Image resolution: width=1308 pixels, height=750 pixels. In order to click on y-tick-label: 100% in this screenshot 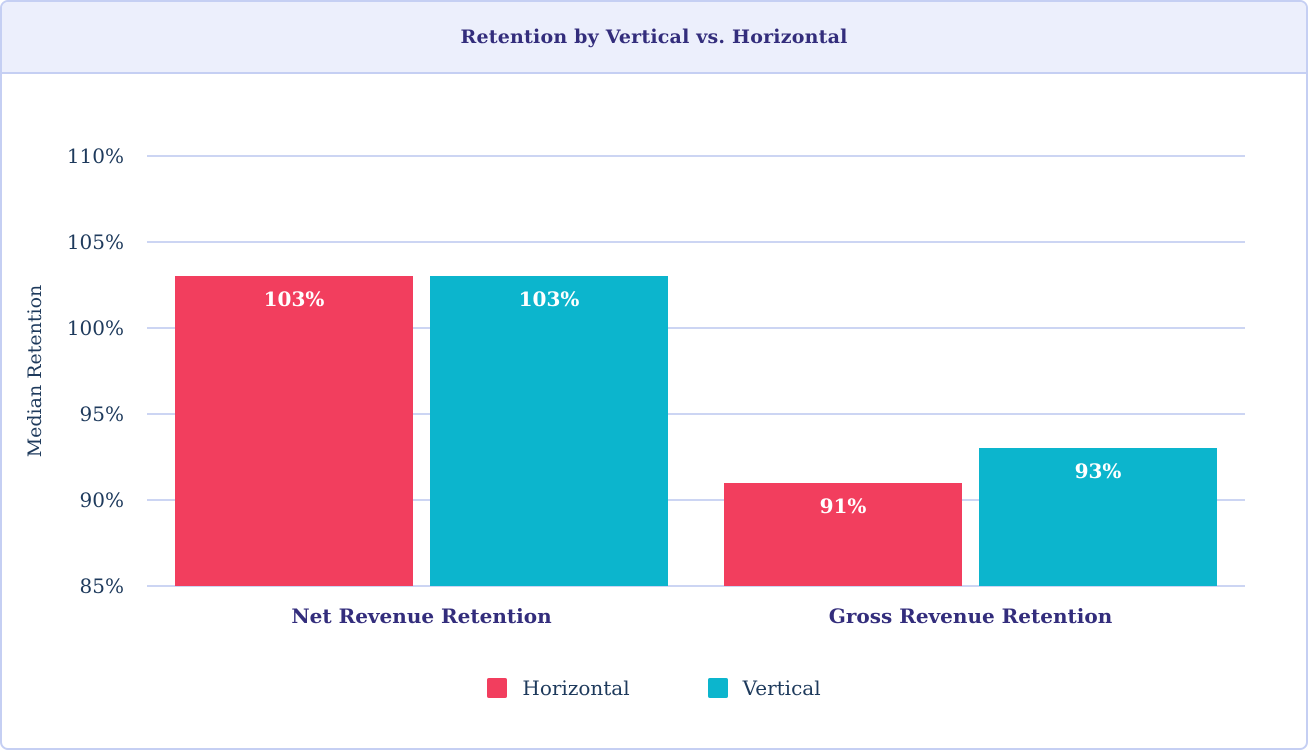, I will do `click(95, 328)`.